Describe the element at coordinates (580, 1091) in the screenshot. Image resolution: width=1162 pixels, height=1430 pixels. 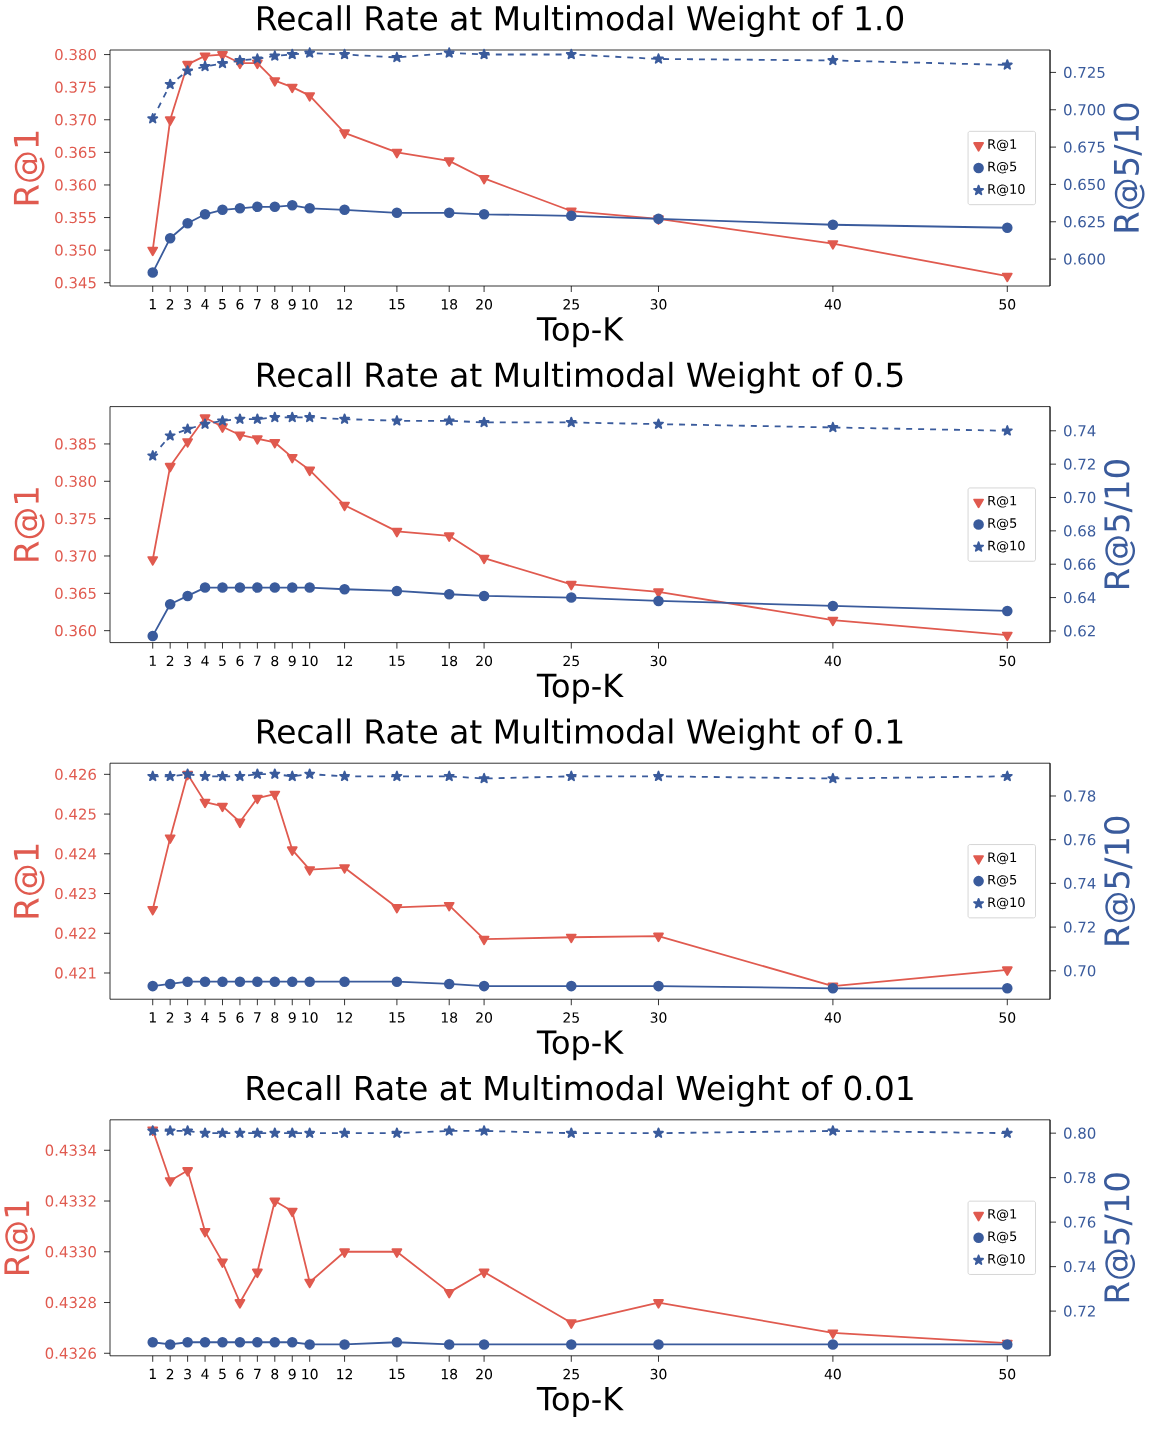
I see `chart-title: Recall Rate at Multimodal Weight of 0.01` at that location.